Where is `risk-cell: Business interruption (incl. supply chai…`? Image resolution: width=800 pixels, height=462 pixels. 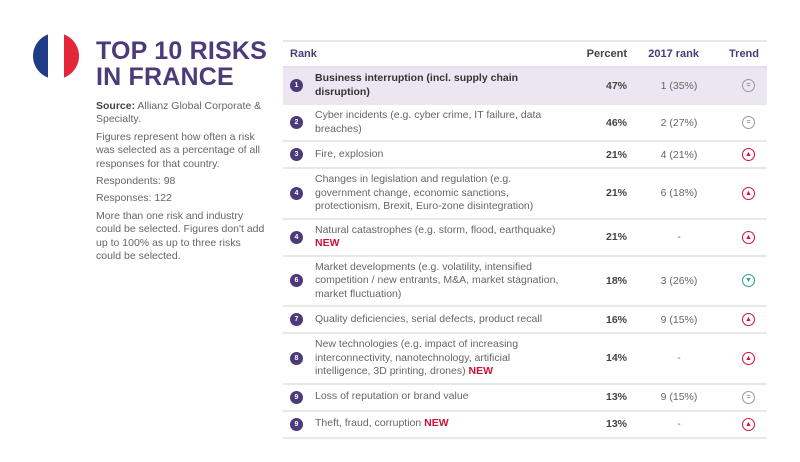 risk-cell: Business interruption (incl. supply chai… is located at coordinates (439, 85).